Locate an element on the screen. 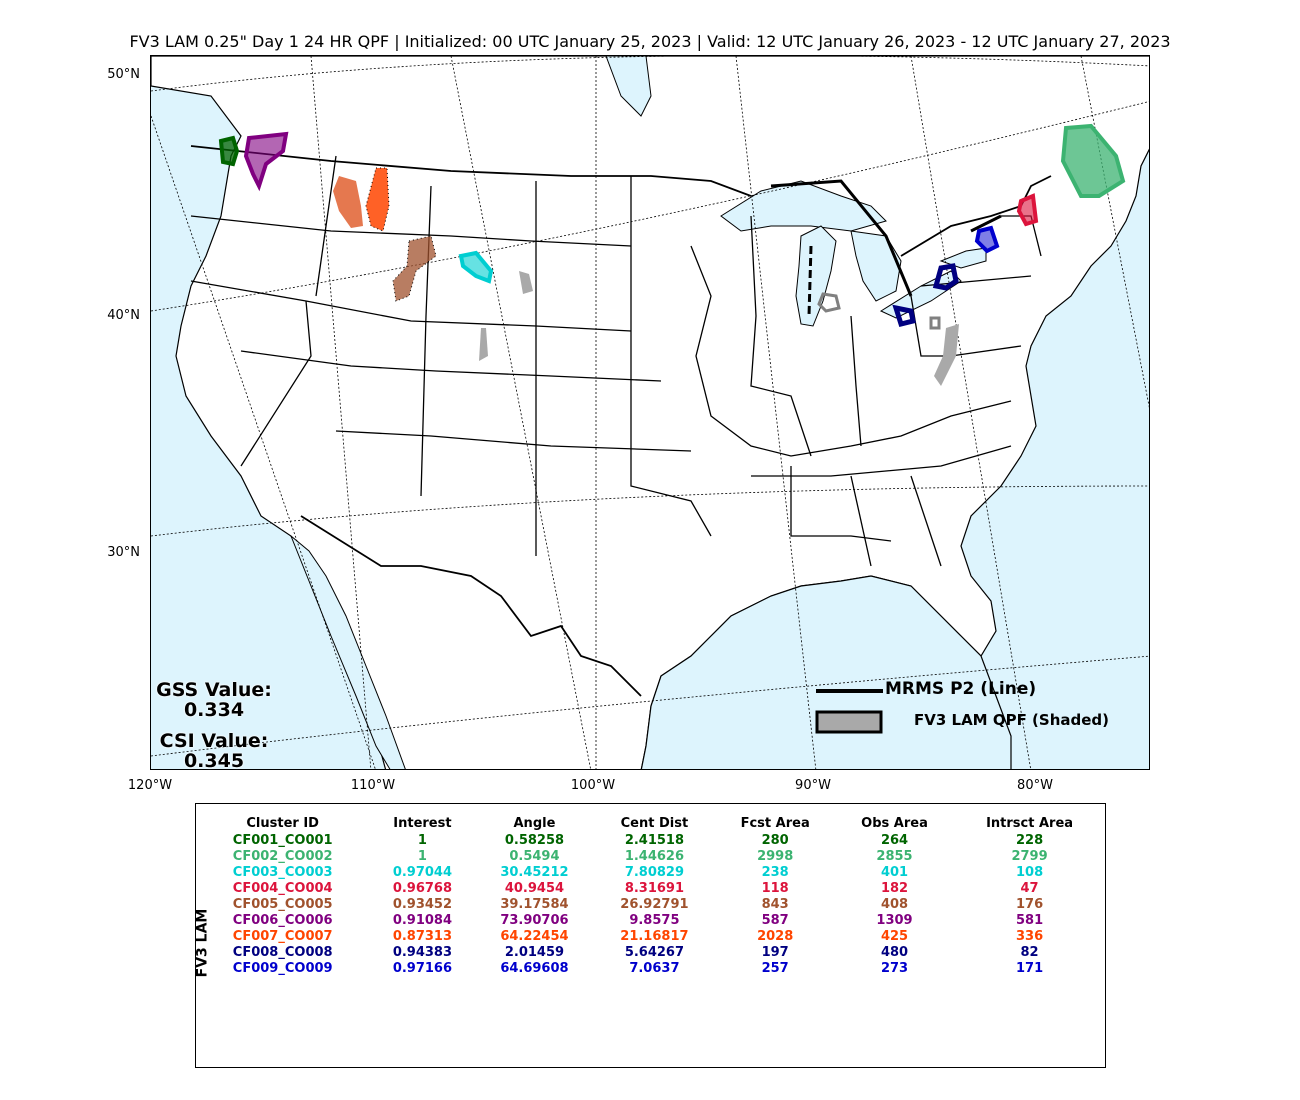 The width and height of the screenshot is (1300, 1100). gss-label: GSS Value: is located at coordinates (214, 690).